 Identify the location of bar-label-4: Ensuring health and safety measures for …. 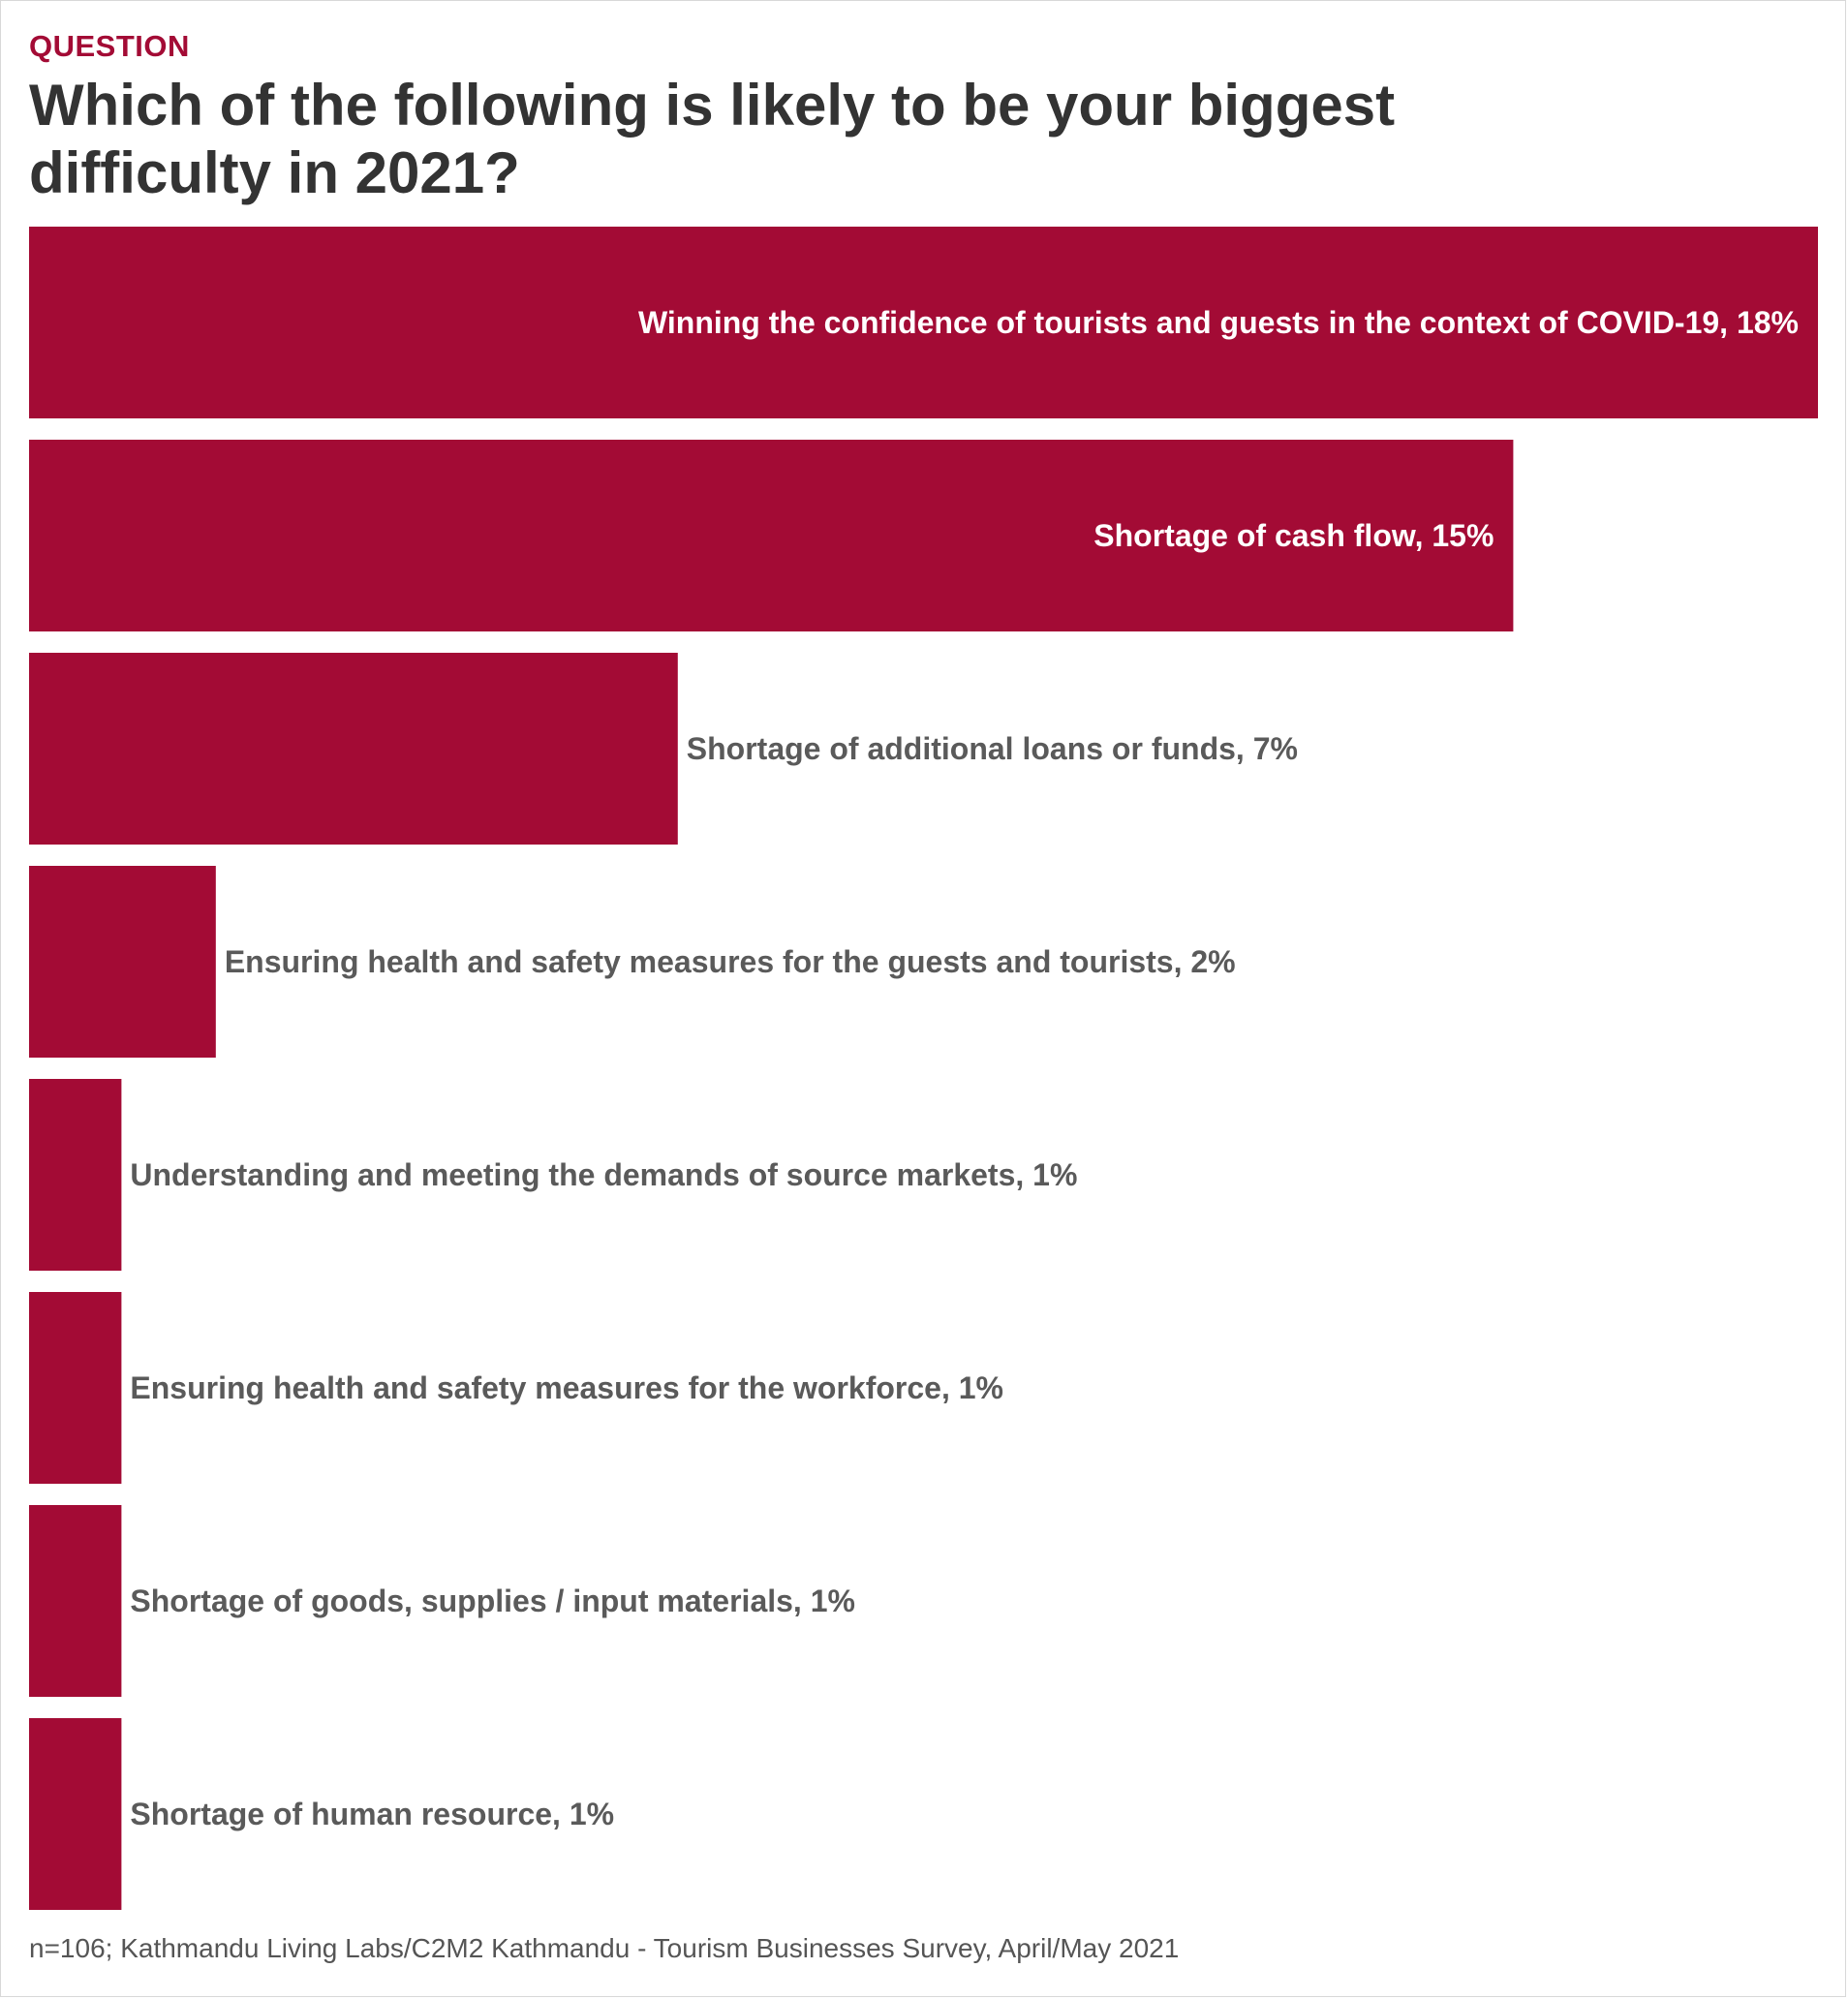
(730, 962).